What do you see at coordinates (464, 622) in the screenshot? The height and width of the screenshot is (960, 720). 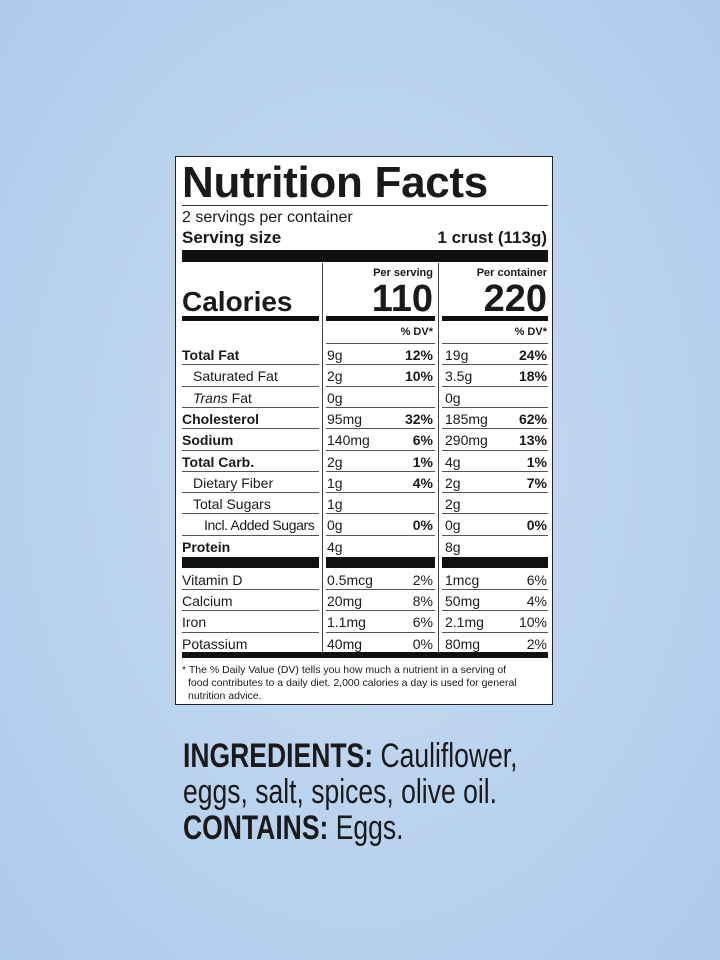 I see `amount: 2.1mg` at bounding box center [464, 622].